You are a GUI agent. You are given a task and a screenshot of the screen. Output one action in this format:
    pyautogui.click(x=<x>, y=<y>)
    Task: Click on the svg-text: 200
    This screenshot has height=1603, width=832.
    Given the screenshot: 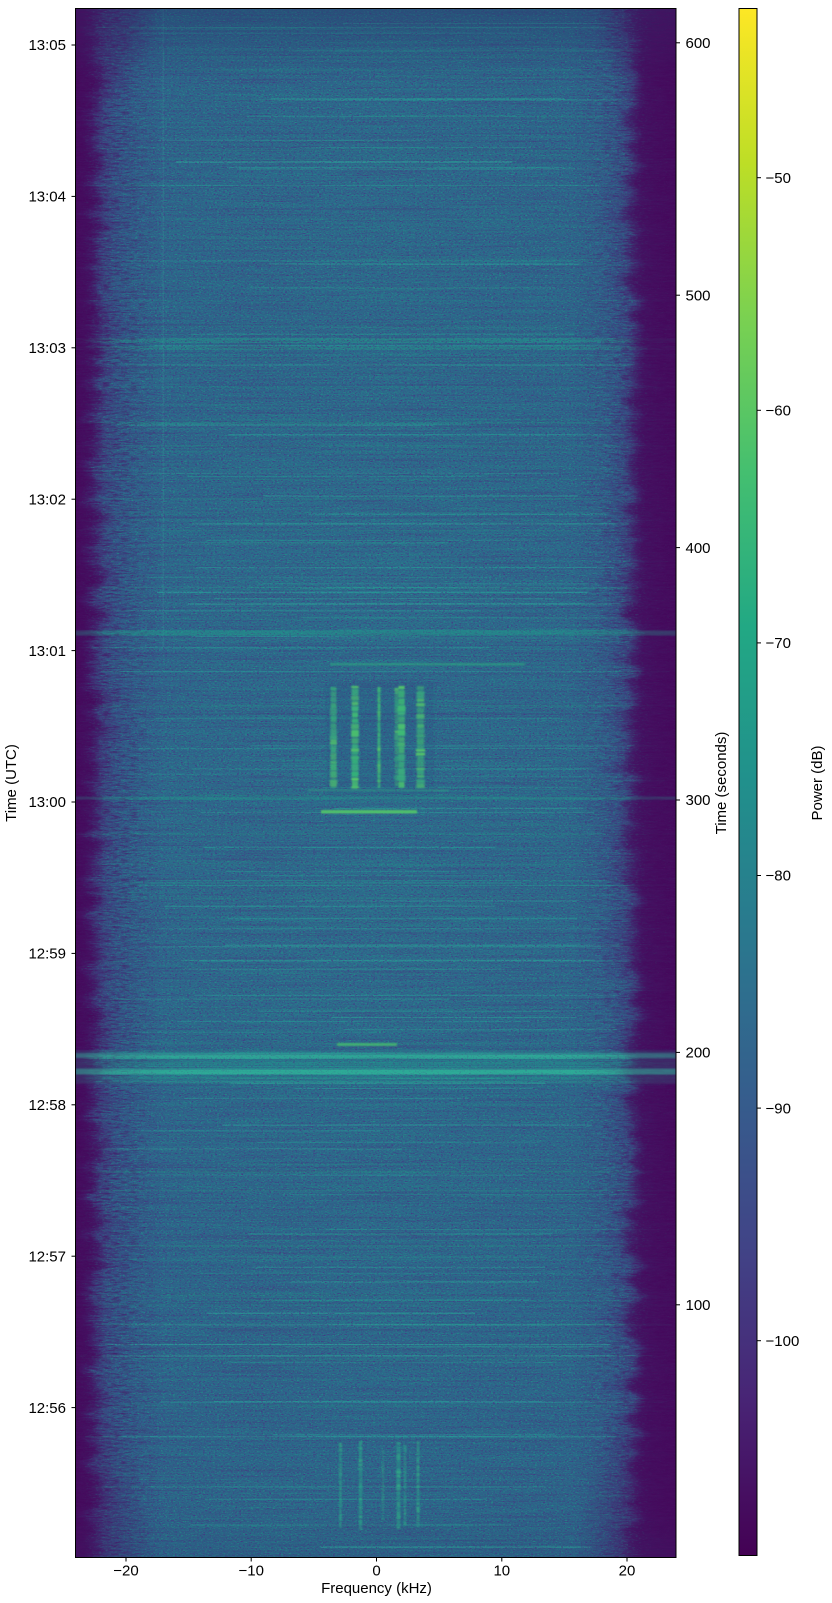 What is the action you would take?
    pyautogui.click(x=698, y=1053)
    